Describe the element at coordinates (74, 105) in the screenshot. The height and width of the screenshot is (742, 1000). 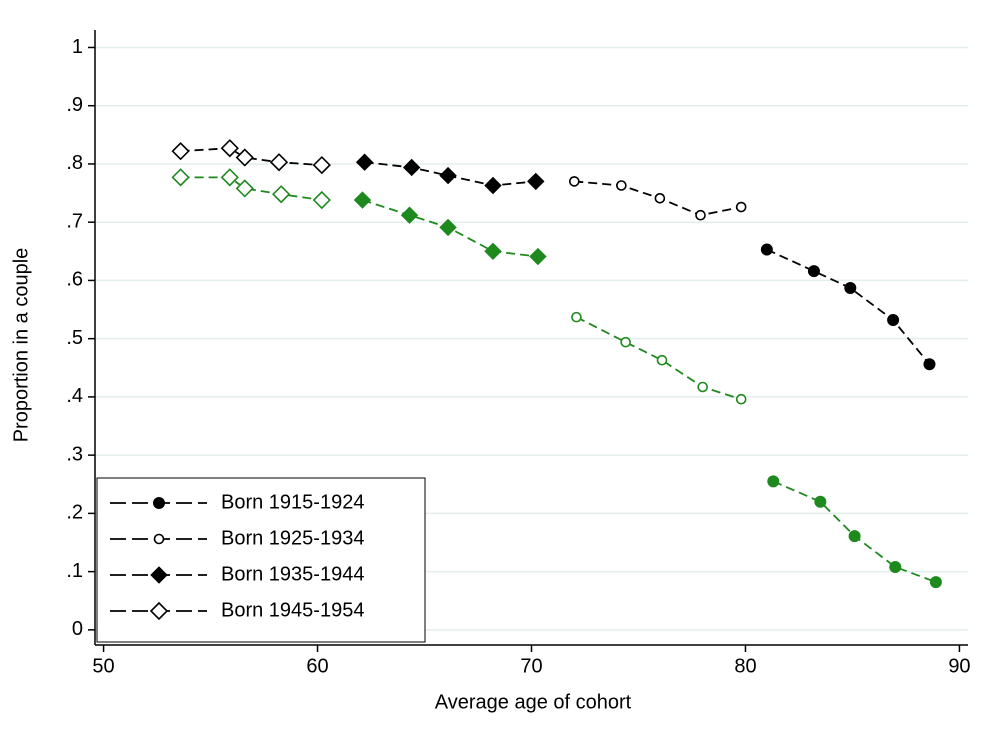
I see `y-tick-label: .9` at that location.